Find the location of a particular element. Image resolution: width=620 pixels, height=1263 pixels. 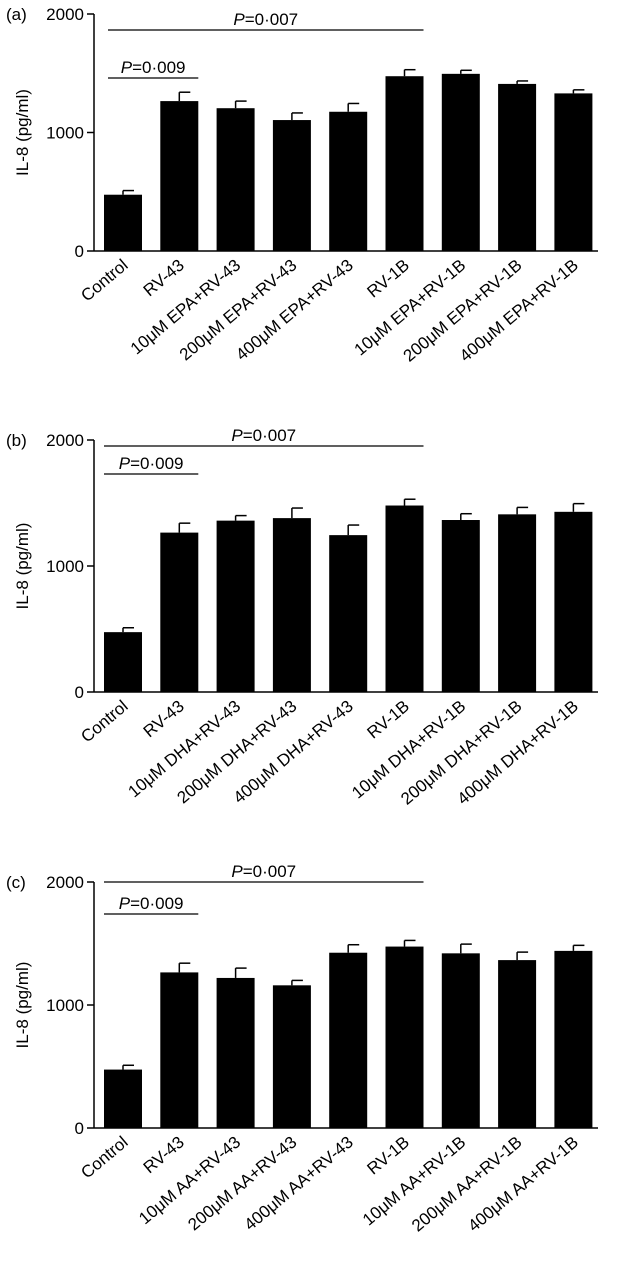

panel-label: (a) is located at coordinates (16, 14).